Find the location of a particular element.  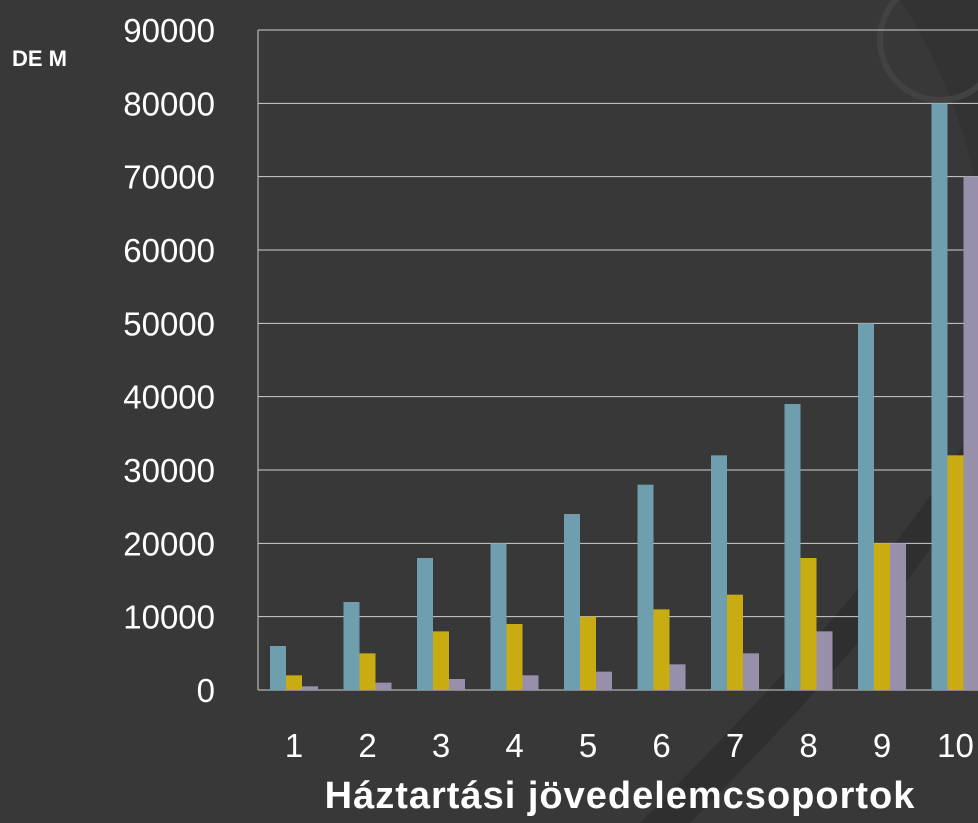

y-tick-label: 60000 is located at coordinates (169, 250).